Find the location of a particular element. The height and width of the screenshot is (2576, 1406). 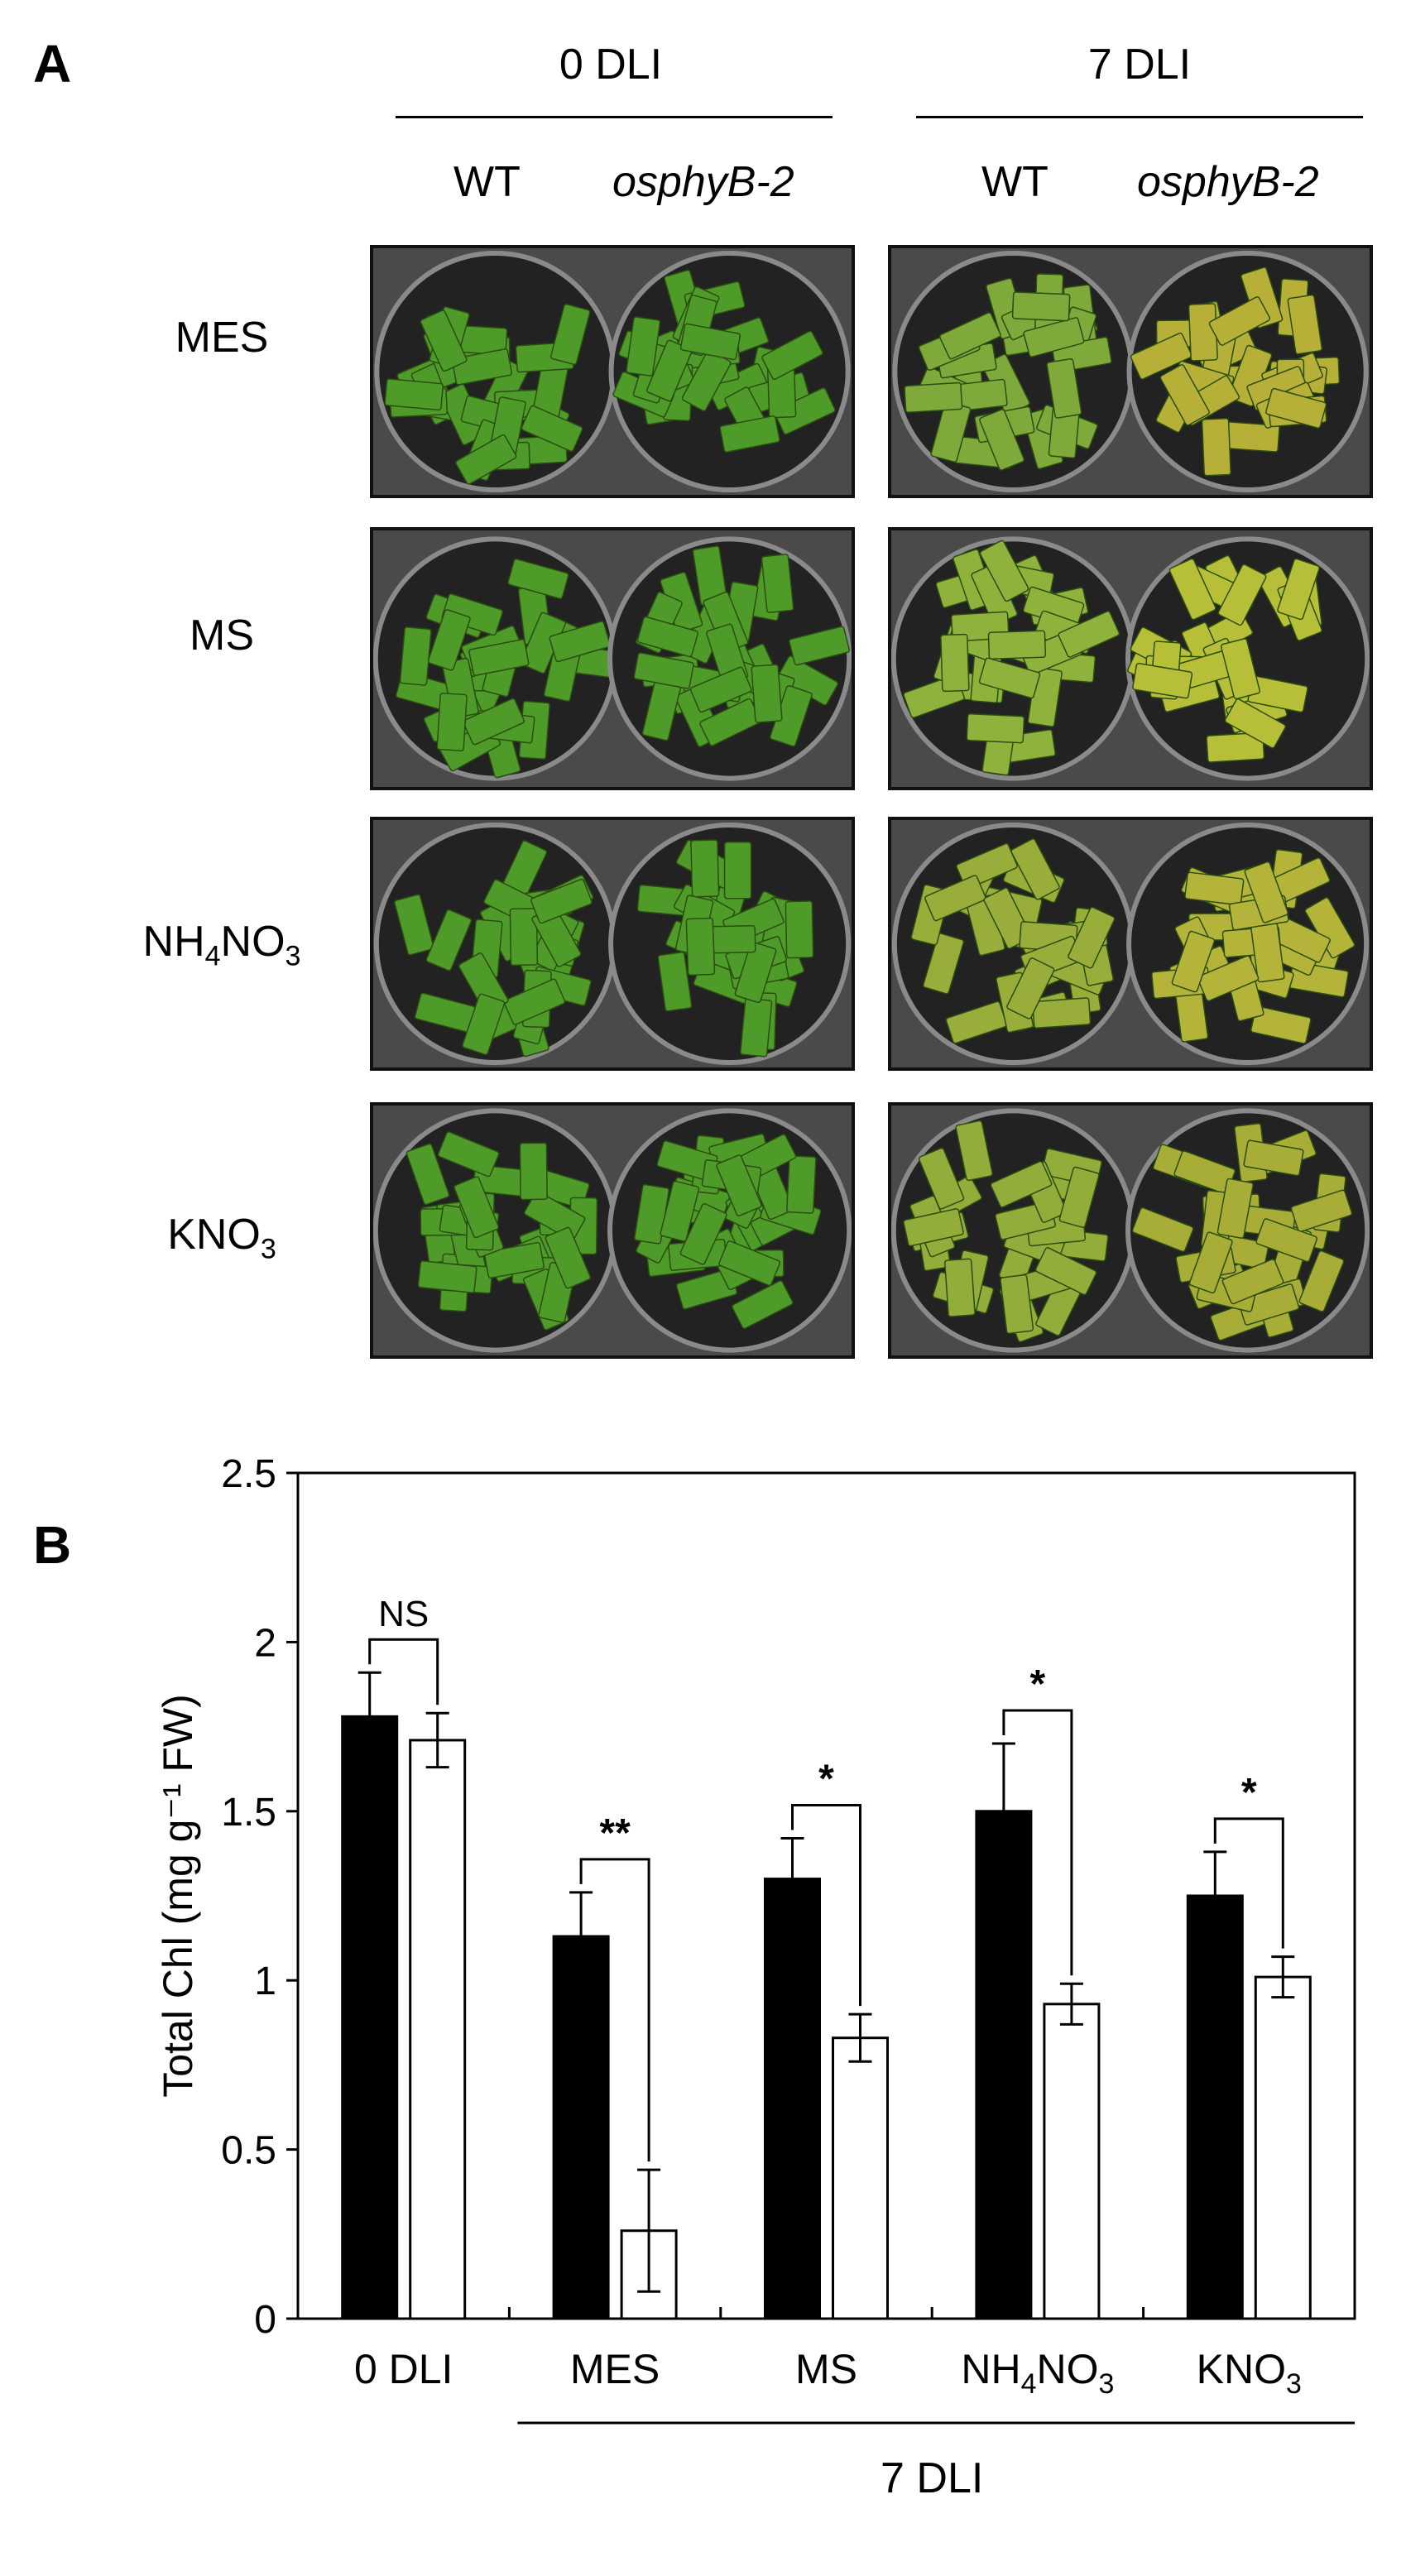

photo-kno3-0dli is located at coordinates (612, 1230).